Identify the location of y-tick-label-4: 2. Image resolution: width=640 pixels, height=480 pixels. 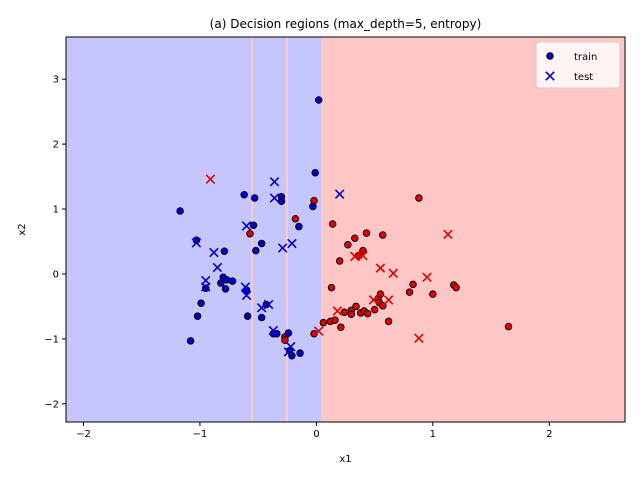
(56, 145).